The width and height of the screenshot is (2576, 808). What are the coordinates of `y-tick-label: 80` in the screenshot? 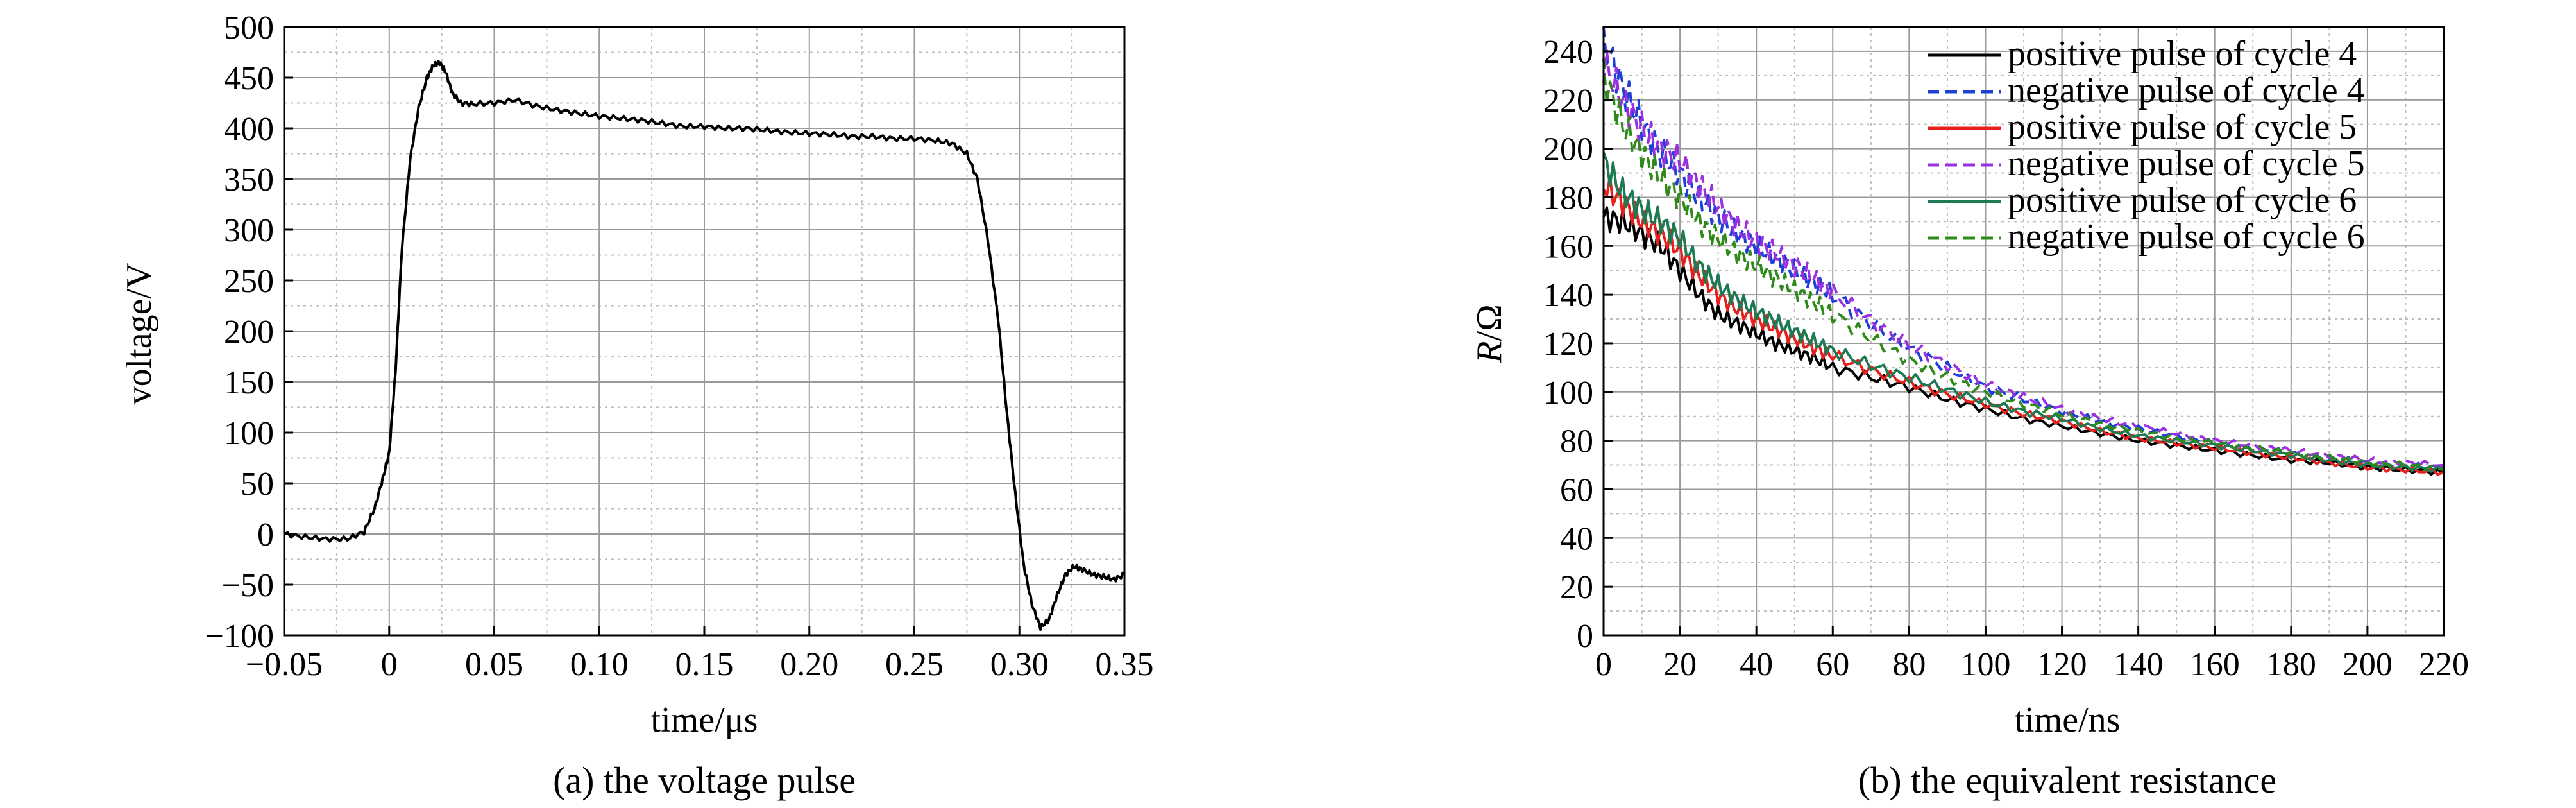 It's located at (1576, 442).